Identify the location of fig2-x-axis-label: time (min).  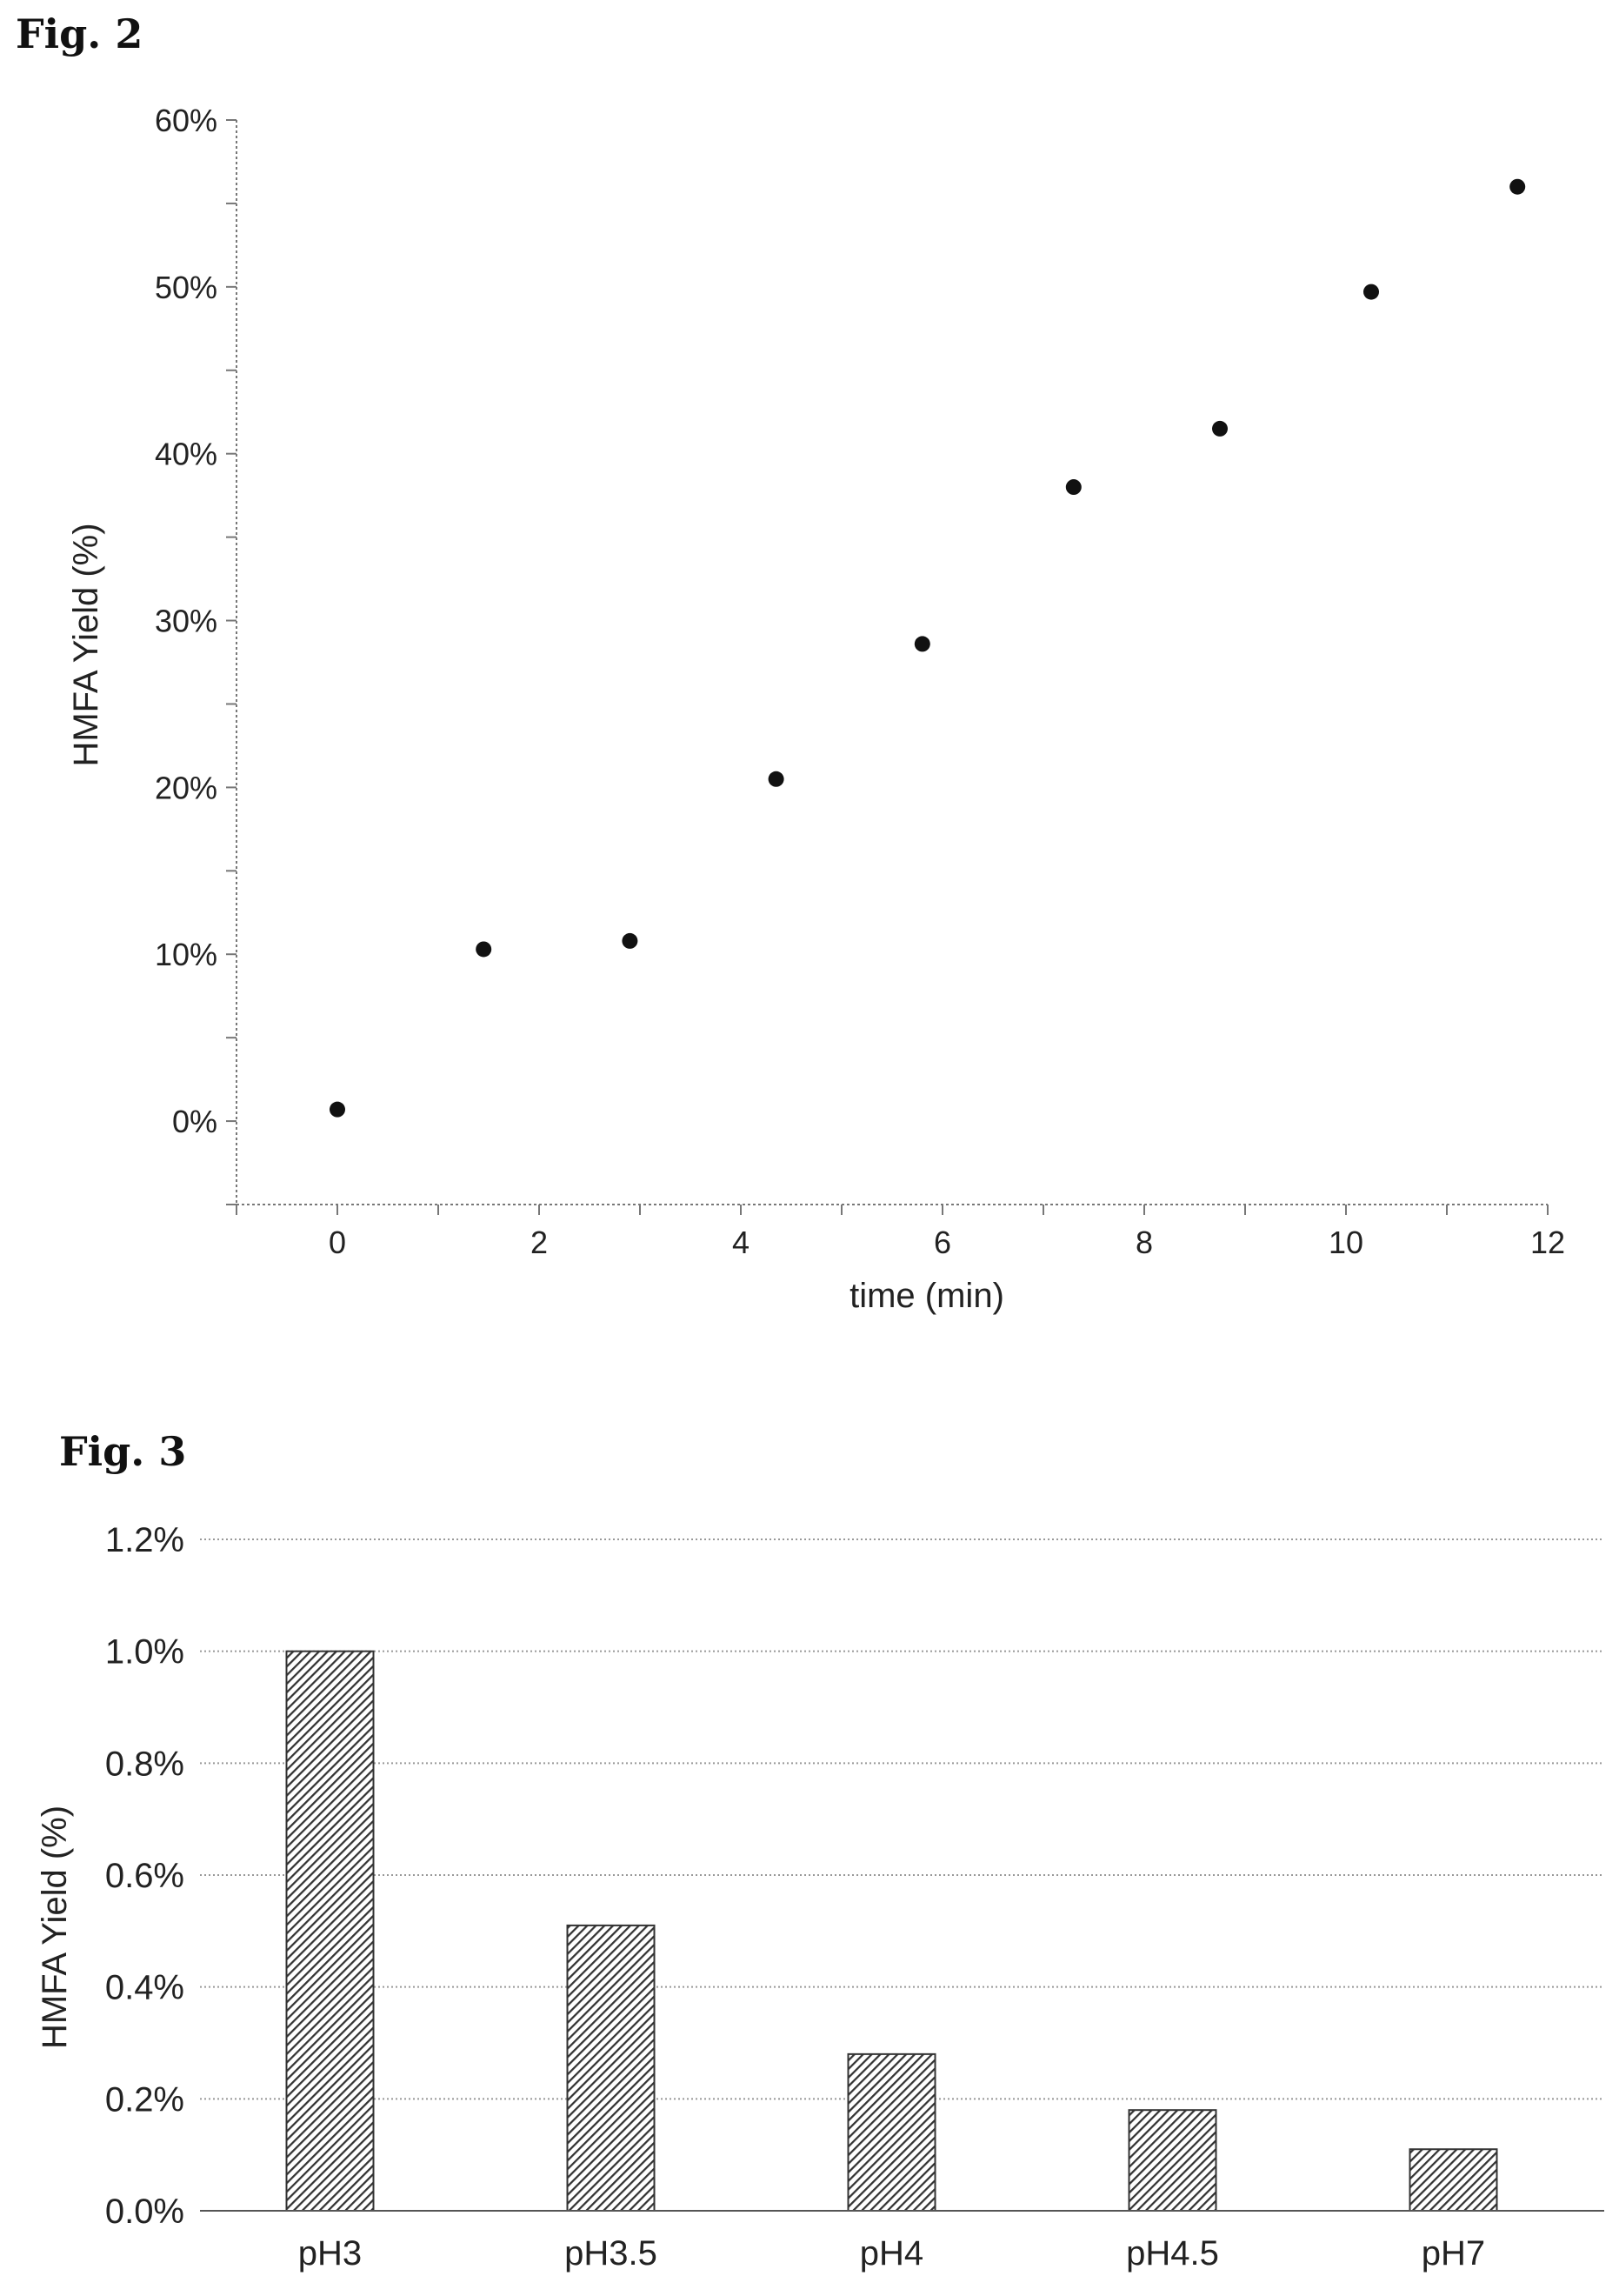
(926, 1296).